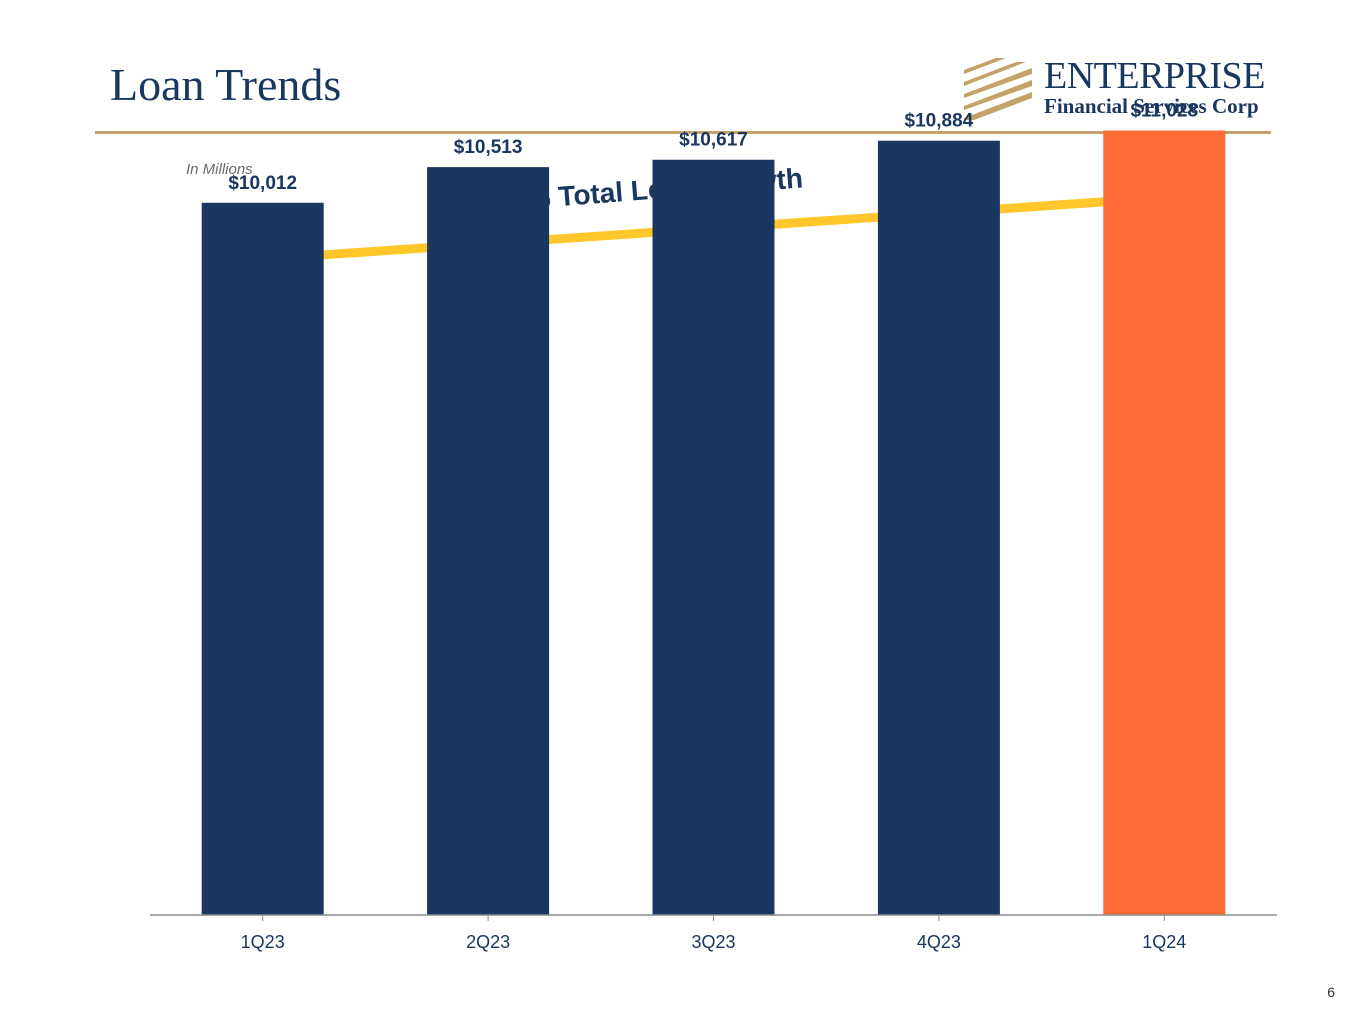  I want to click on bar-4q23, so click(938, 528).